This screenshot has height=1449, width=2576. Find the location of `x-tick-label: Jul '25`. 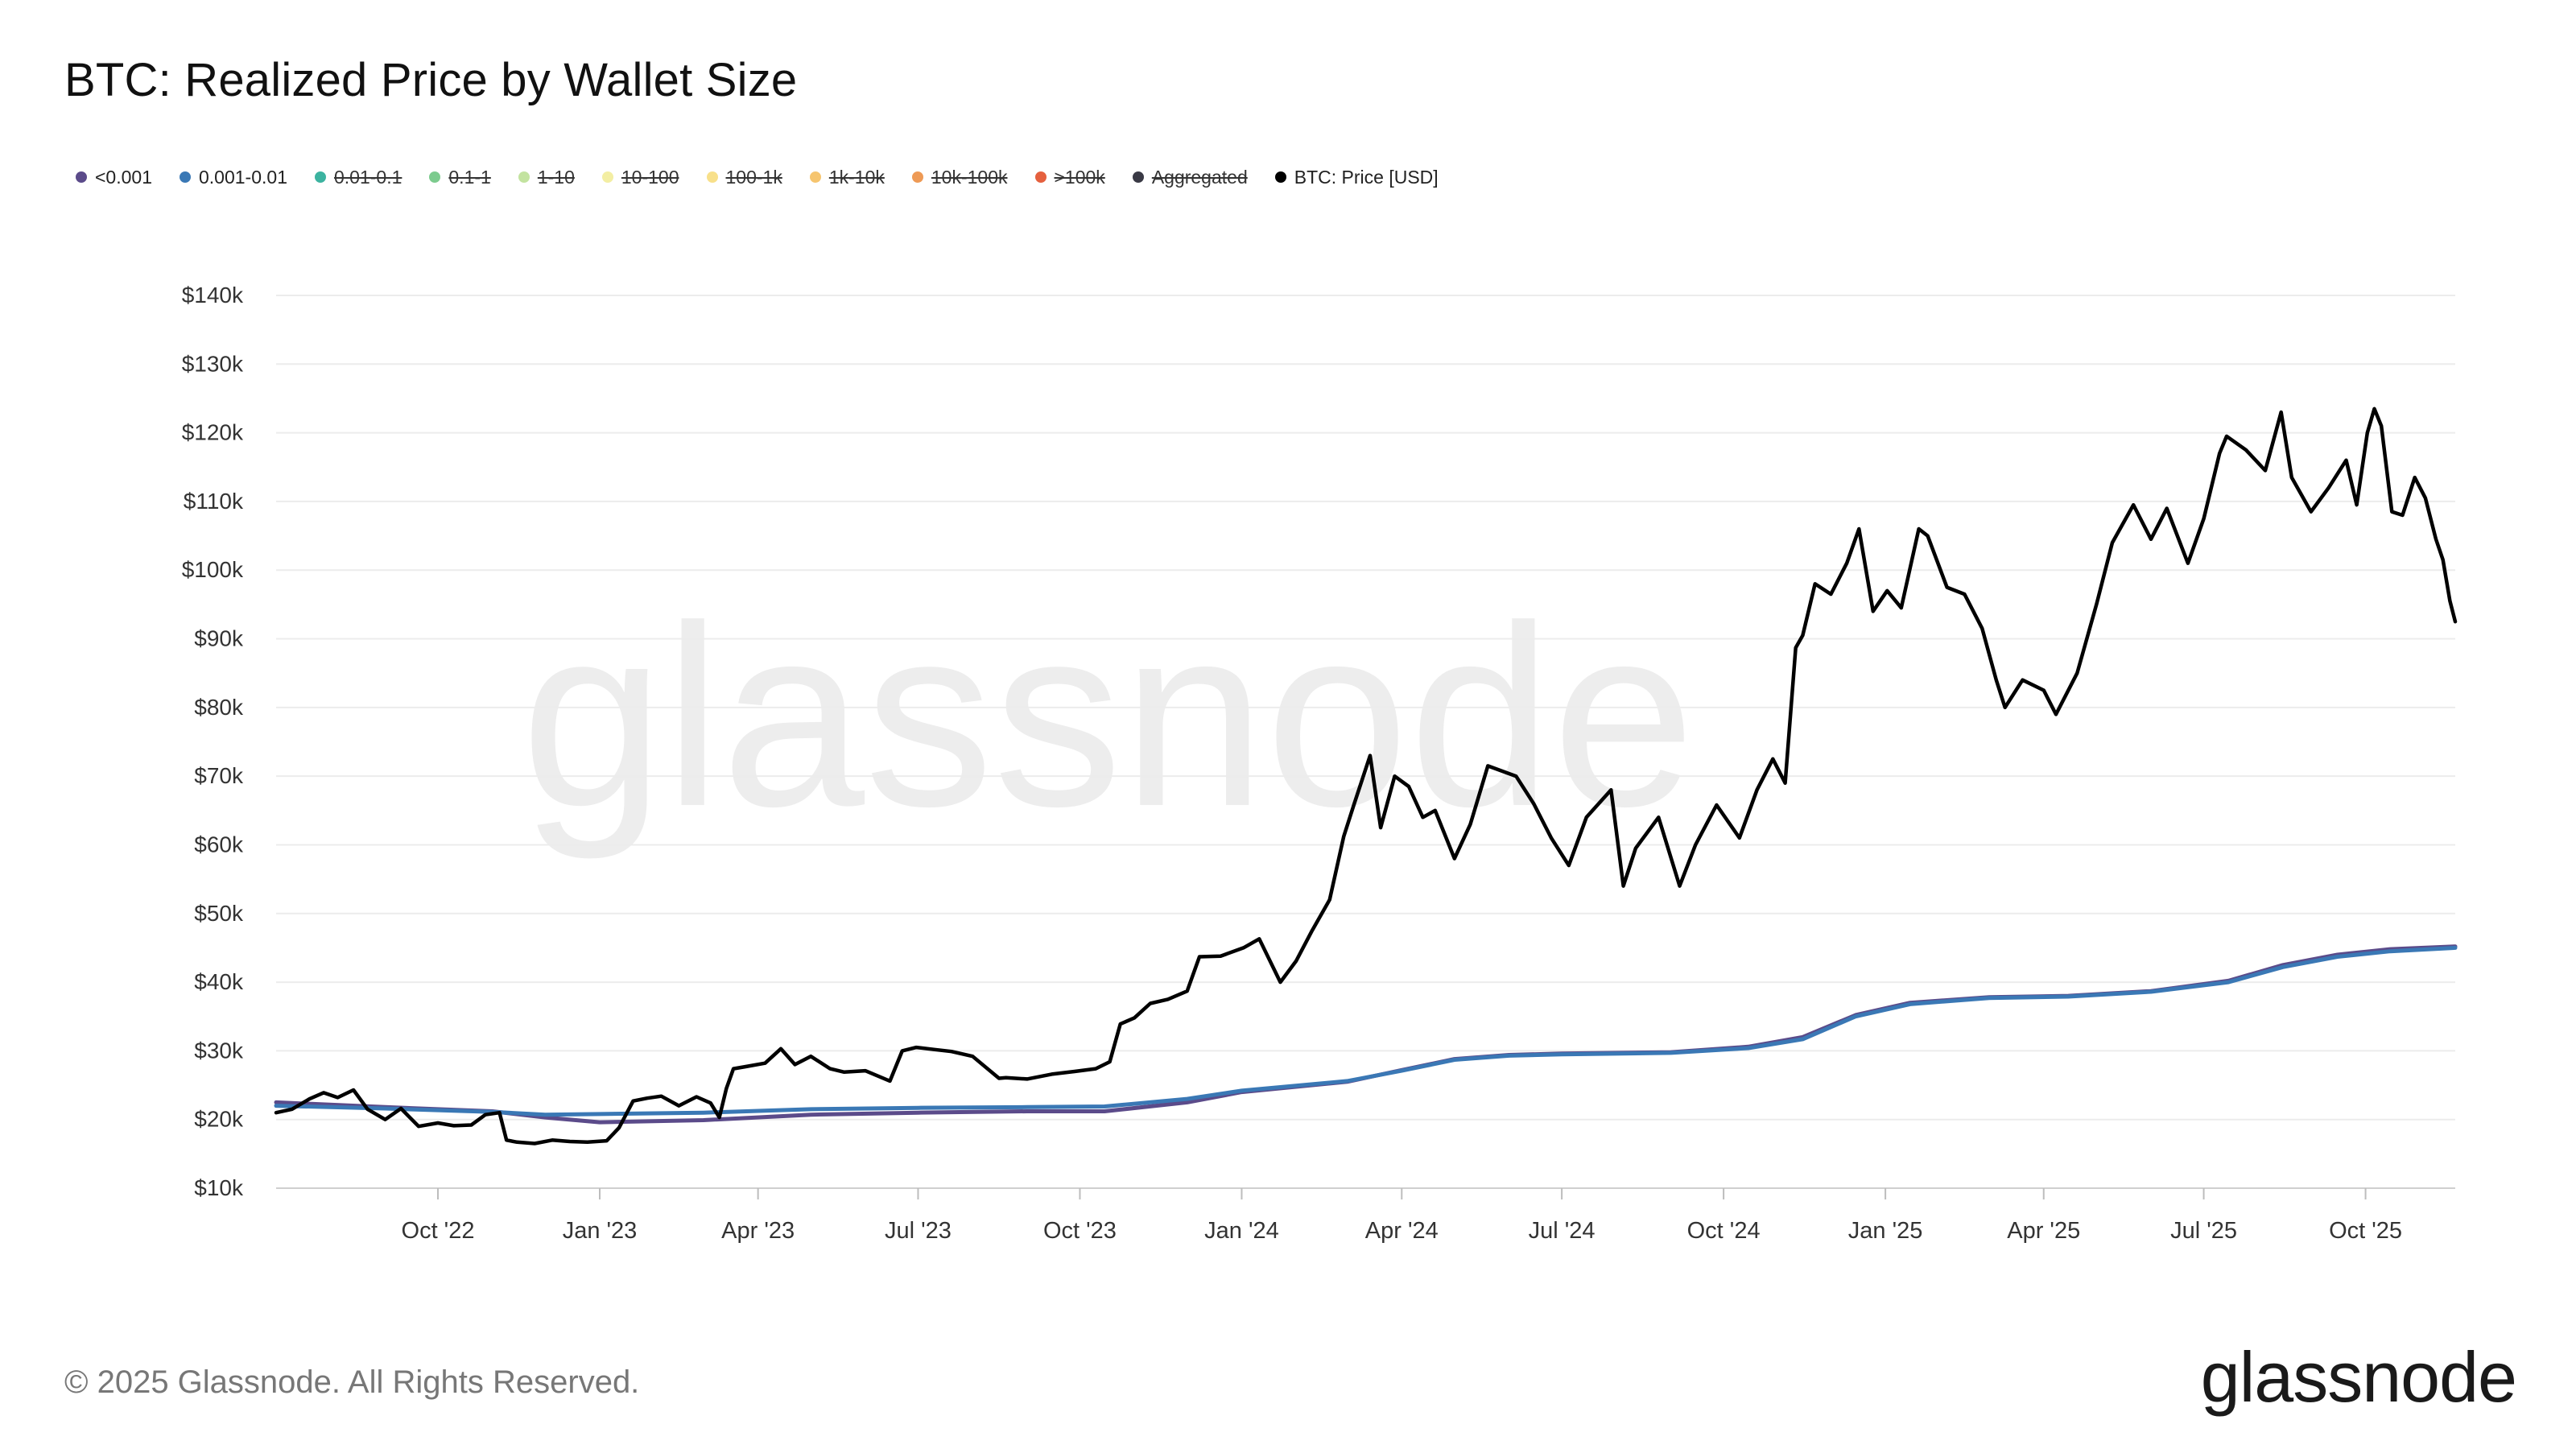

x-tick-label: Jul '25 is located at coordinates (2203, 1231).